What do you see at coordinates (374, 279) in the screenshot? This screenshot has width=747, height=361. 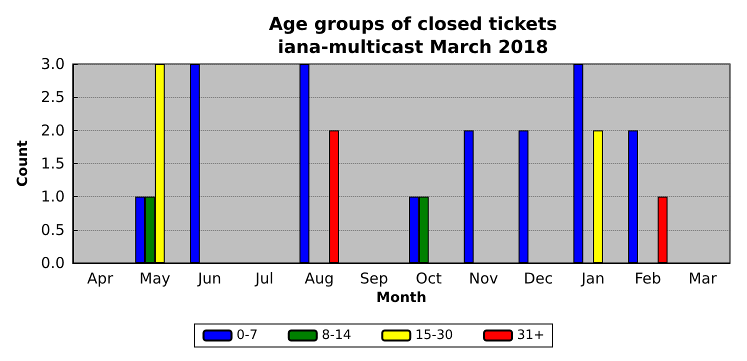 I see `x-tick-label: Sep` at bounding box center [374, 279].